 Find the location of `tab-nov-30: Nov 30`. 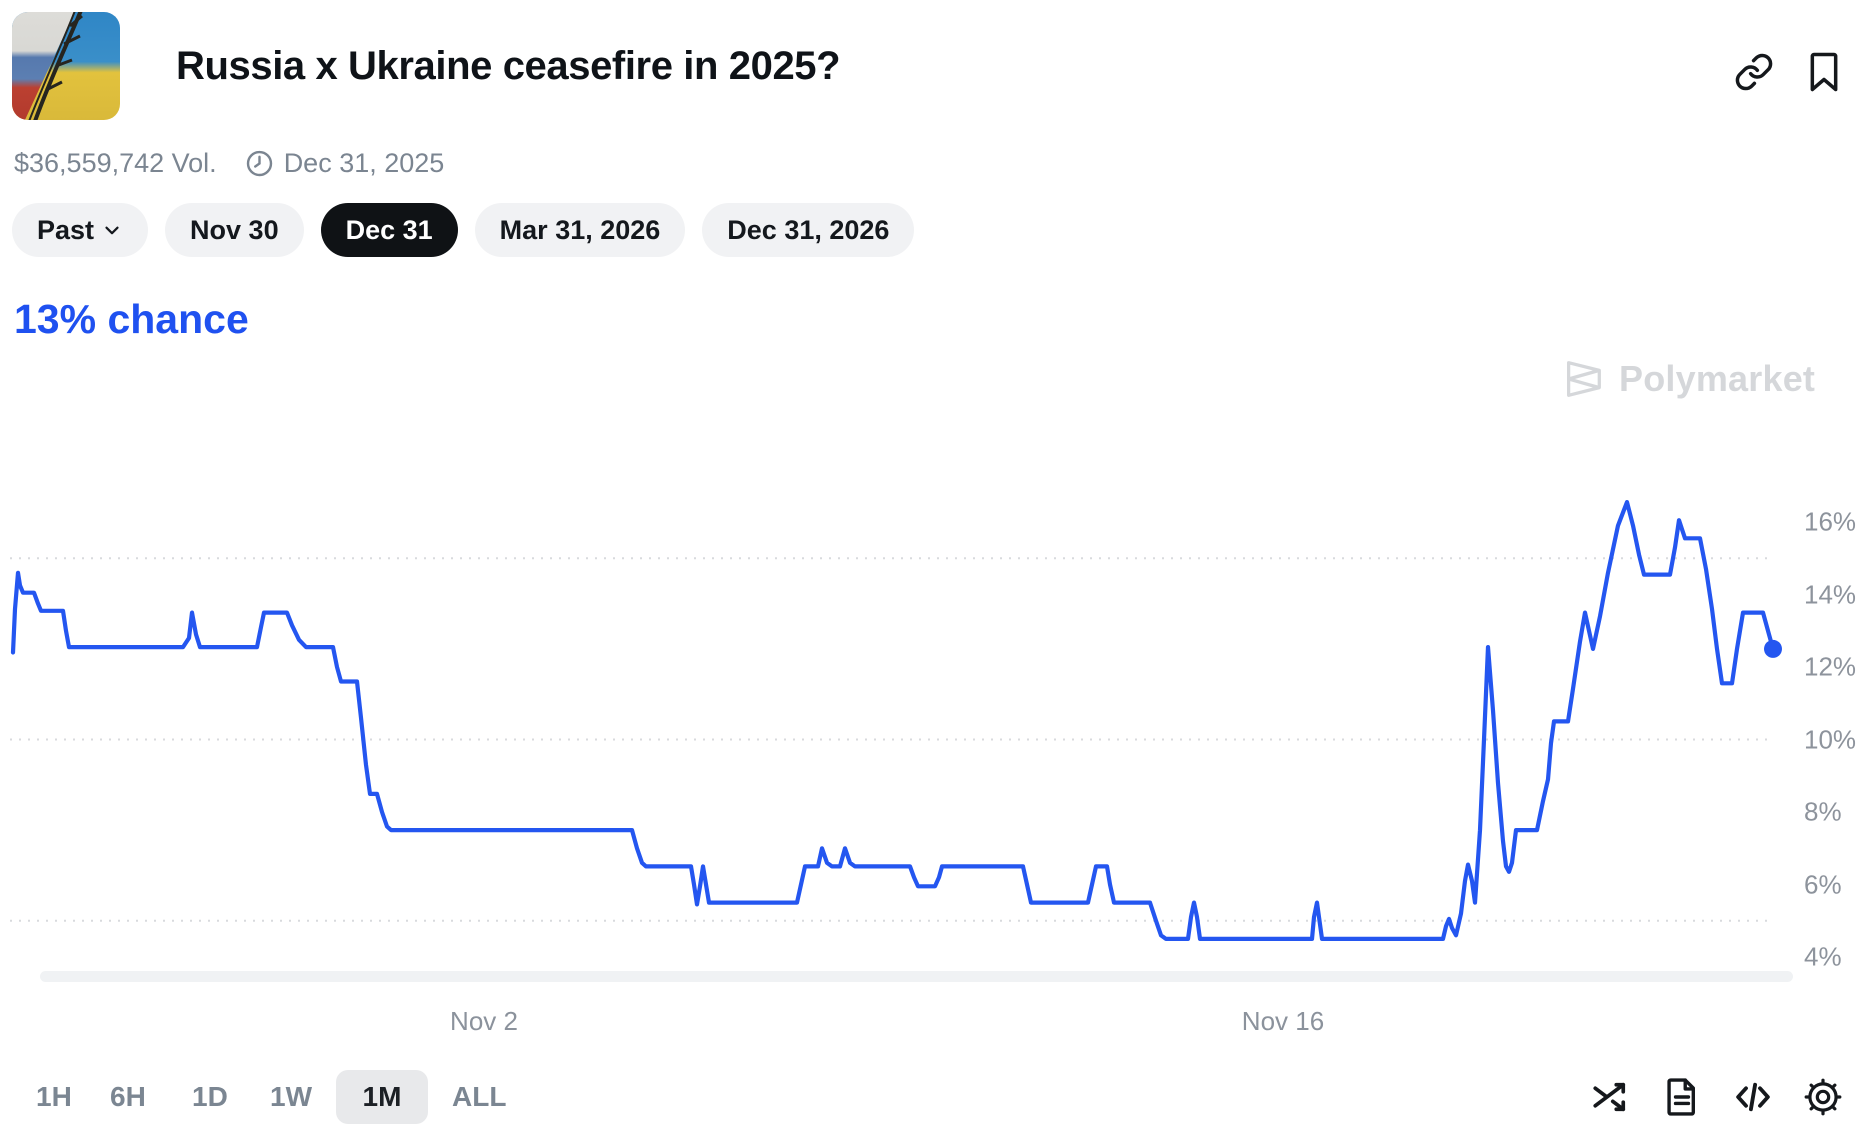

tab-nov-30: Nov 30 is located at coordinates (234, 230).